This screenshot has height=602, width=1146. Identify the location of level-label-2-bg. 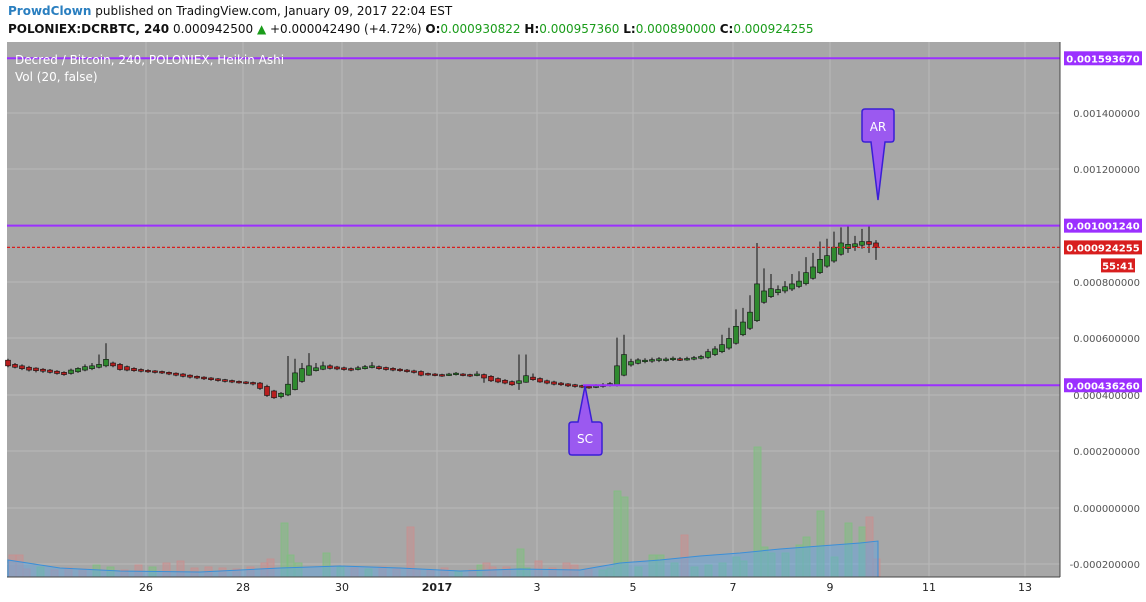
(1103, 385).